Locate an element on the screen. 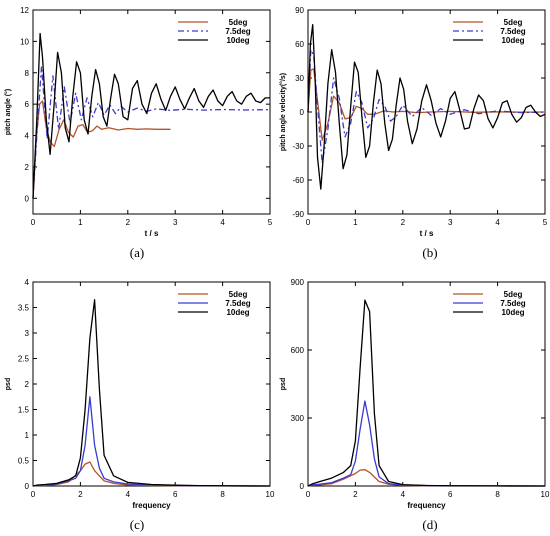 Image resolution: width=550 pixels, height=536 pixels. y-tick-label: 600 is located at coordinates (298, 350).